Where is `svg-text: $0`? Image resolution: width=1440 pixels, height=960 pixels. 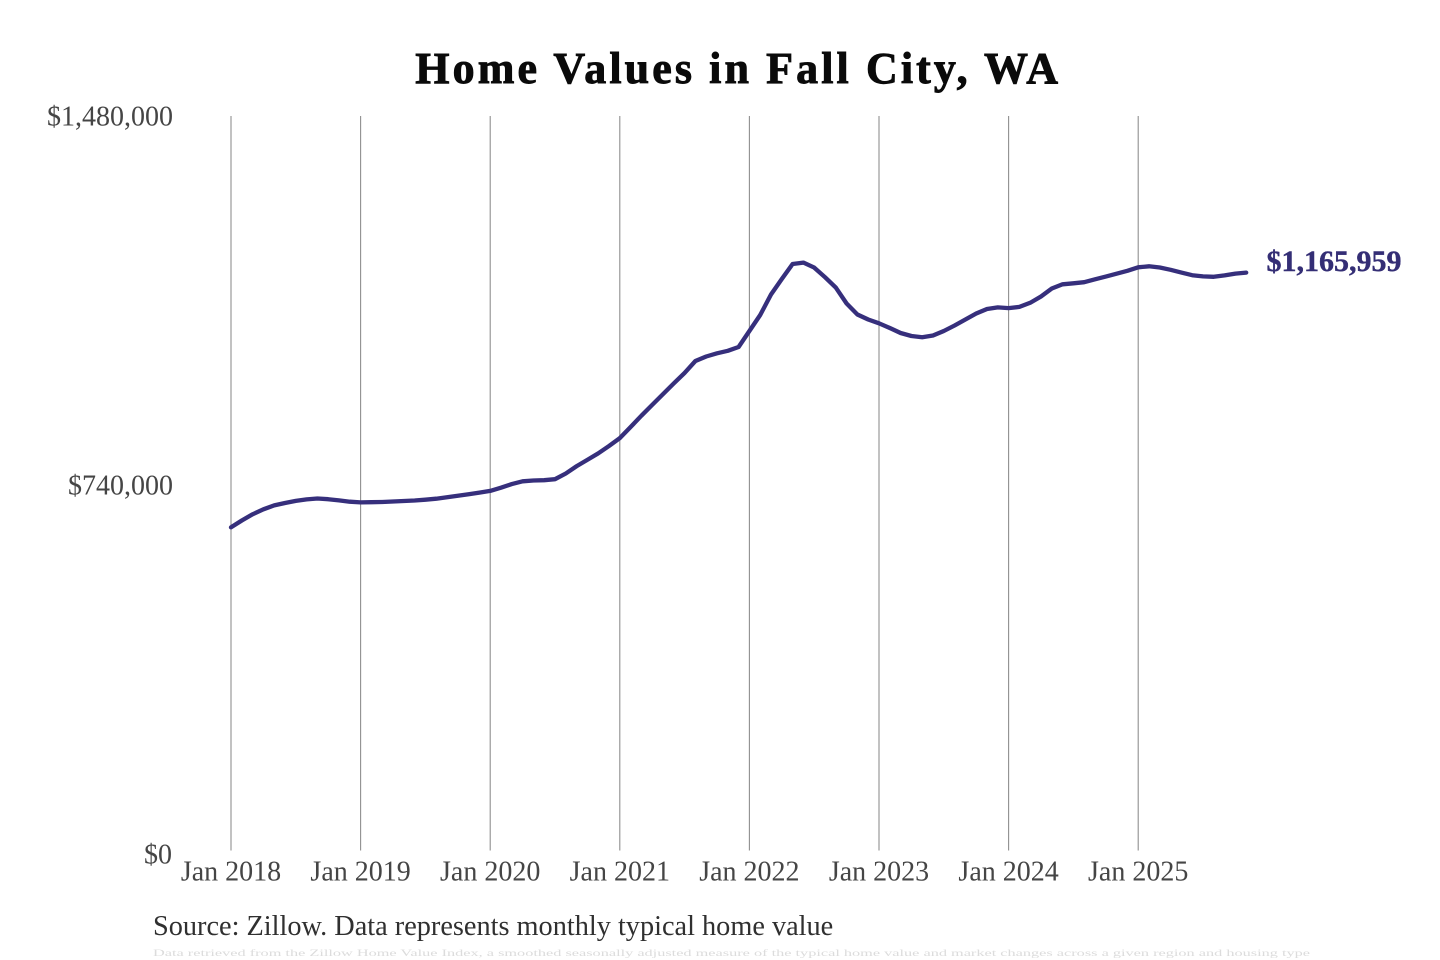 svg-text: $0 is located at coordinates (158, 855).